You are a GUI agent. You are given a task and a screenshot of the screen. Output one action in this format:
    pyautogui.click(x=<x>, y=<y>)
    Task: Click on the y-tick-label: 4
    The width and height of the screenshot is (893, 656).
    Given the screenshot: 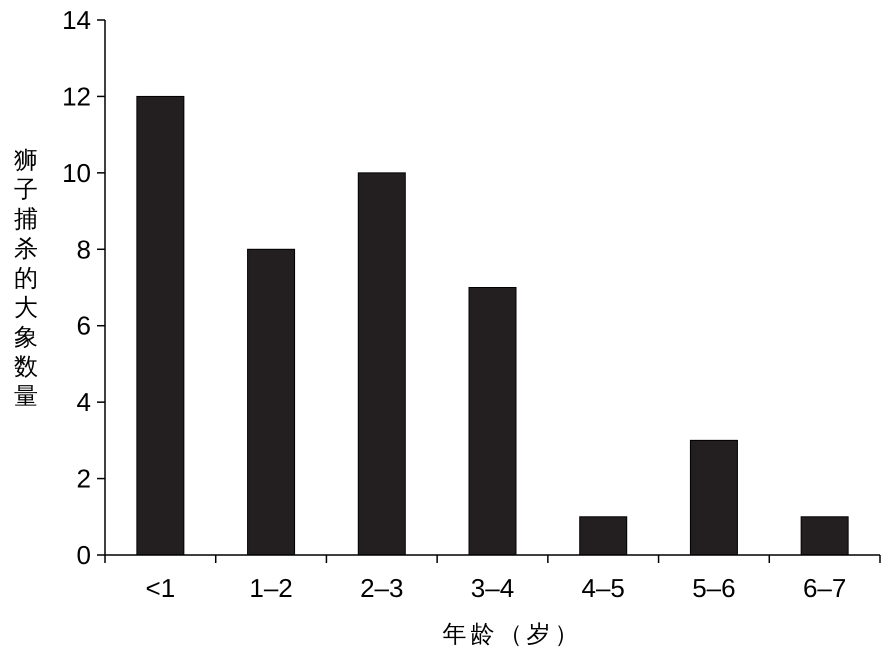 What is the action you would take?
    pyautogui.click(x=83, y=402)
    